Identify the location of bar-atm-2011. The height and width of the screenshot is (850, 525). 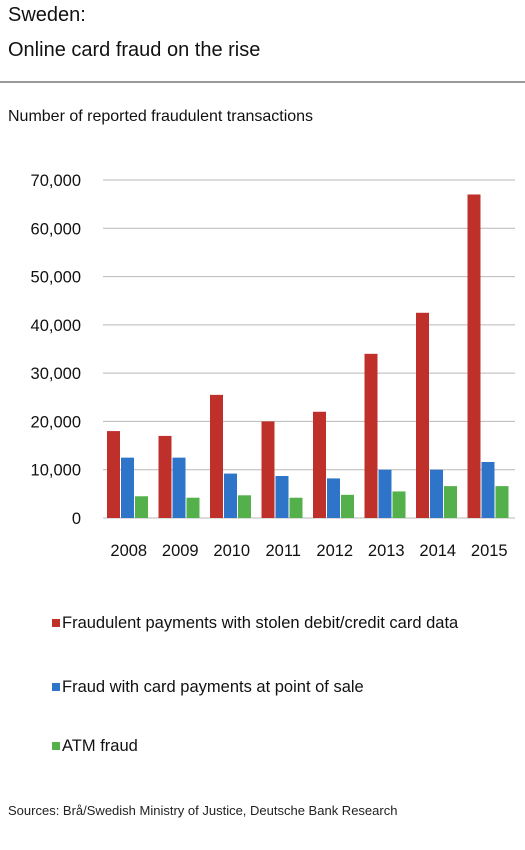
(296, 507).